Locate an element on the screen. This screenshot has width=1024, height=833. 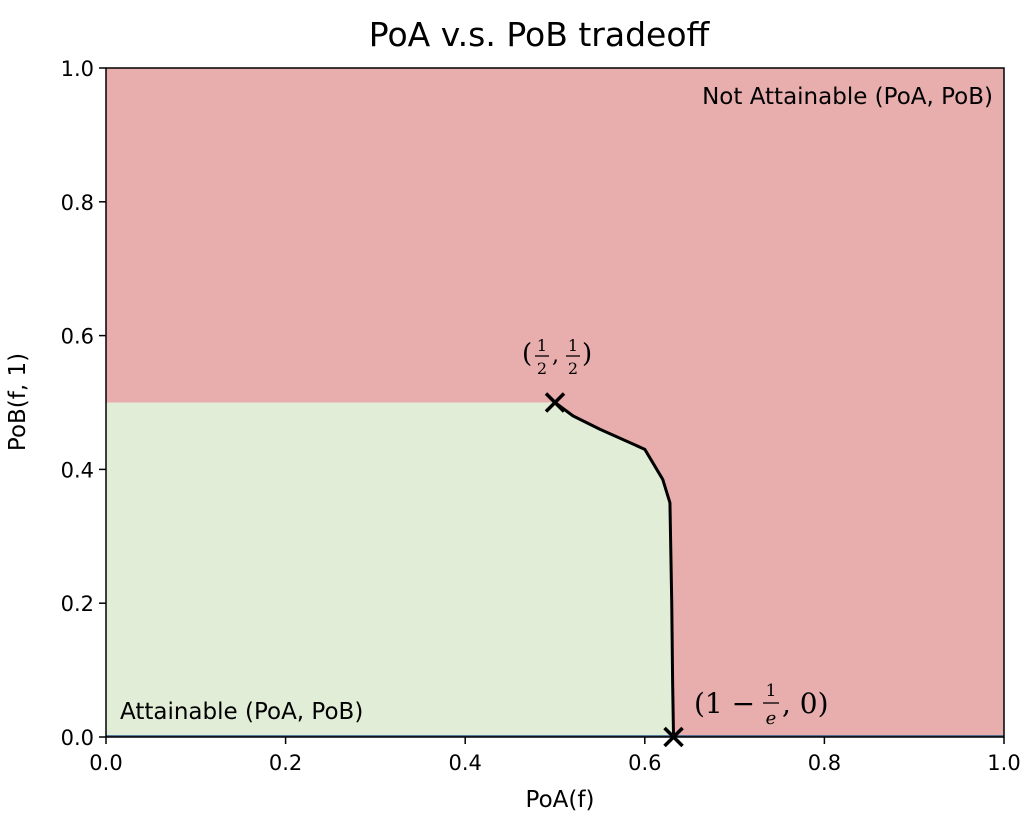
attainable-label: Attainable (PoA, PoB) is located at coordinates (241, 712).